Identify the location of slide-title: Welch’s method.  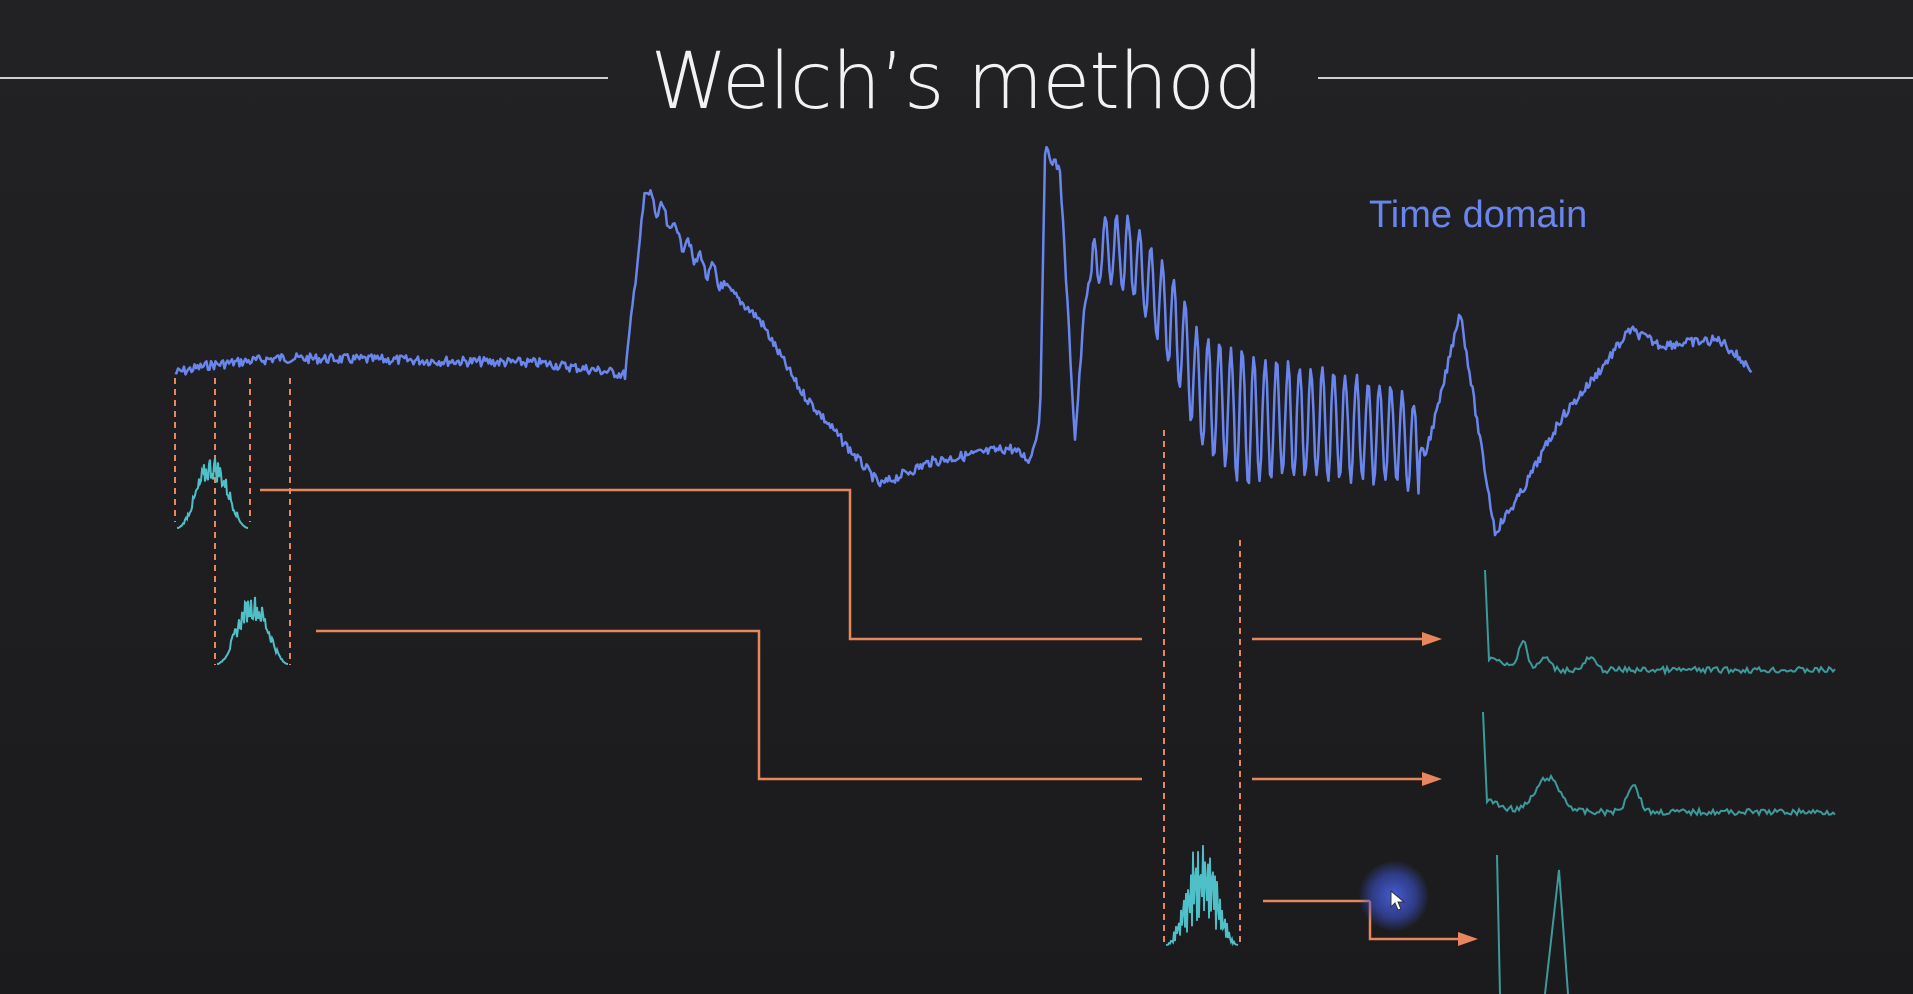
(957, 82).